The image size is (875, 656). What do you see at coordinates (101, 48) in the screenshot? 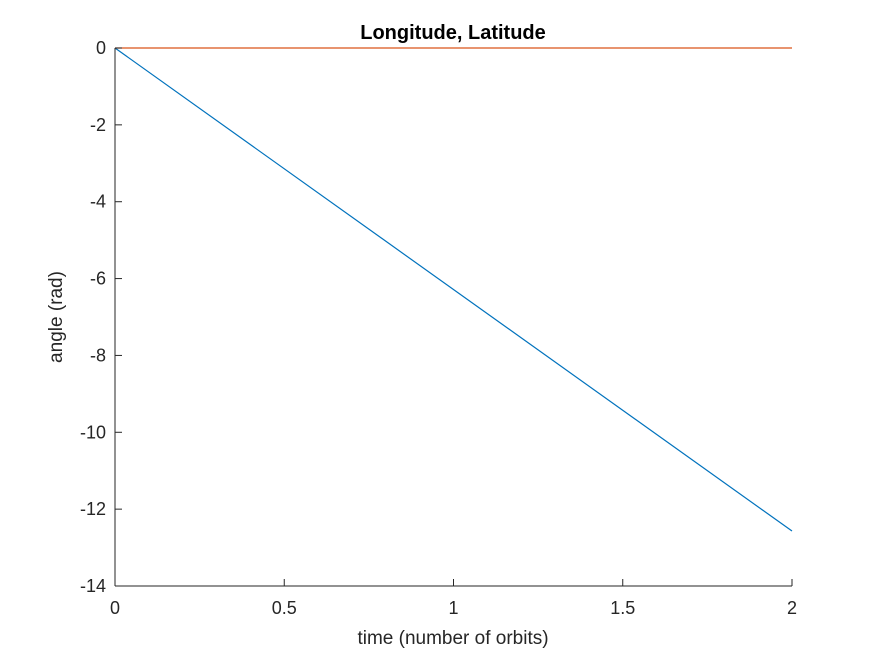
I see `y-tick-label: 0` at bounding box center [101, 48].